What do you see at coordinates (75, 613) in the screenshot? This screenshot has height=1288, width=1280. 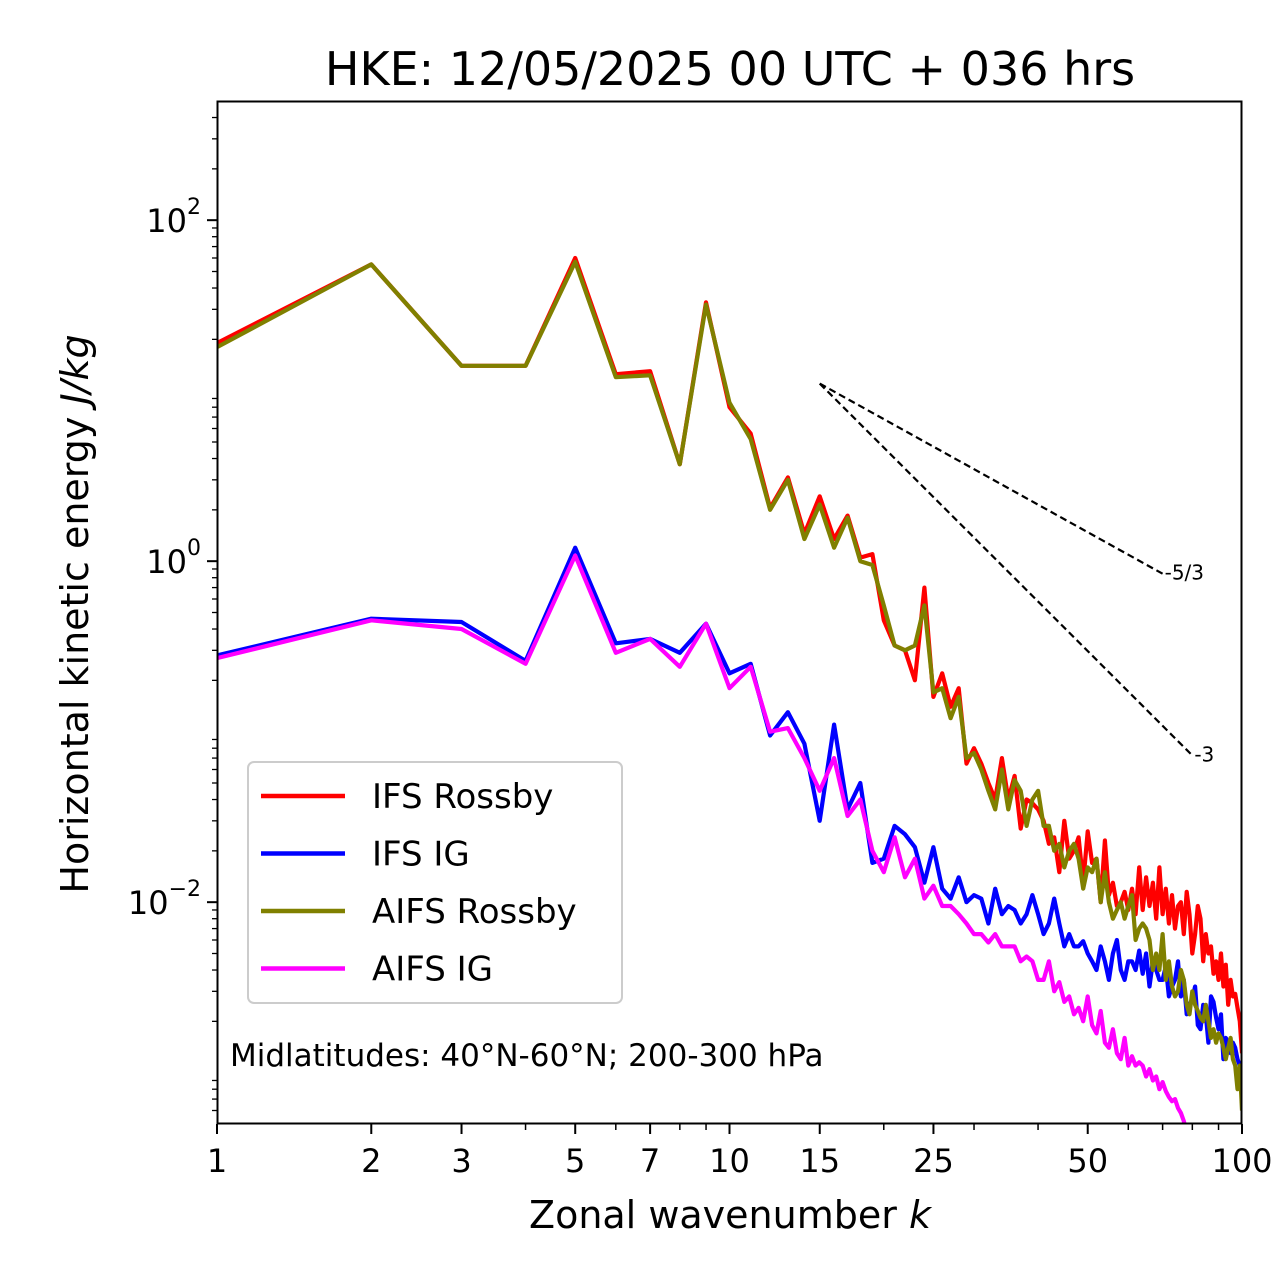 I see `y-axis-label: Horizontal kinetic energy J/kg` at bounding box center [75, 613].